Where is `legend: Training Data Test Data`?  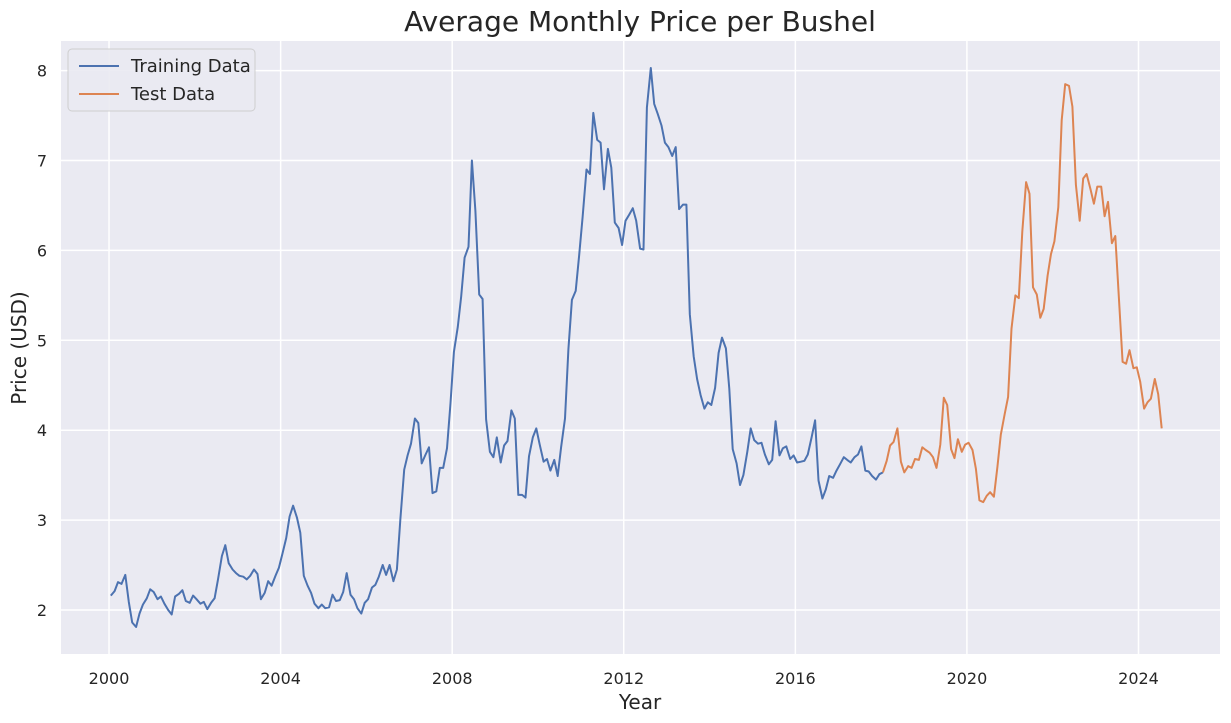
legend: Training Data Test Data is located at coordinates (161, 80).